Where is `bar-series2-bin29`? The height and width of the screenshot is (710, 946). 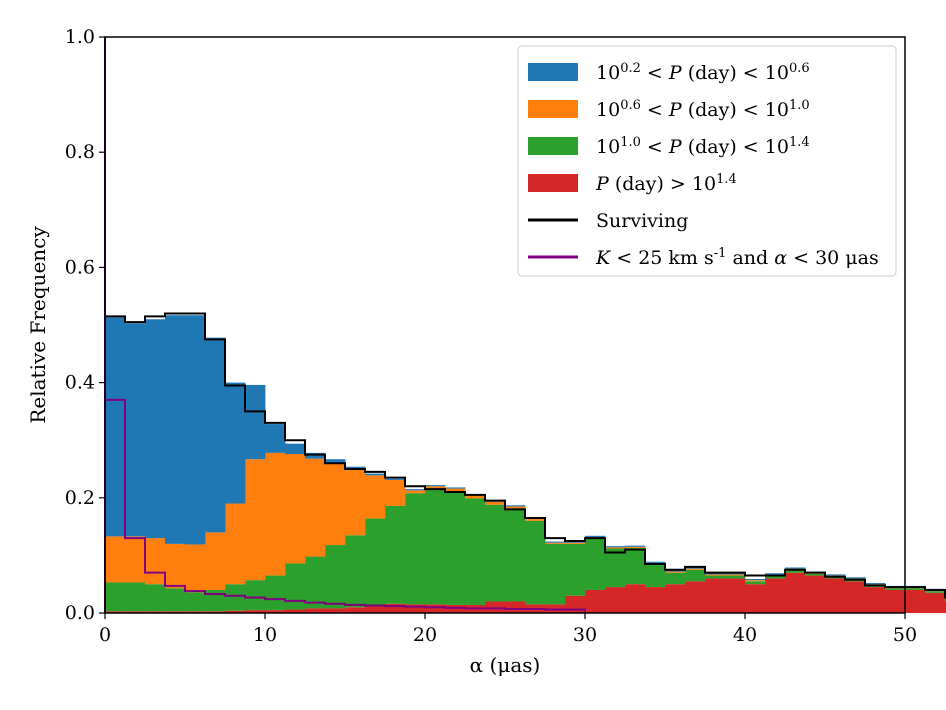
bar-series2-bin29 is located at coordinates (695, 569).